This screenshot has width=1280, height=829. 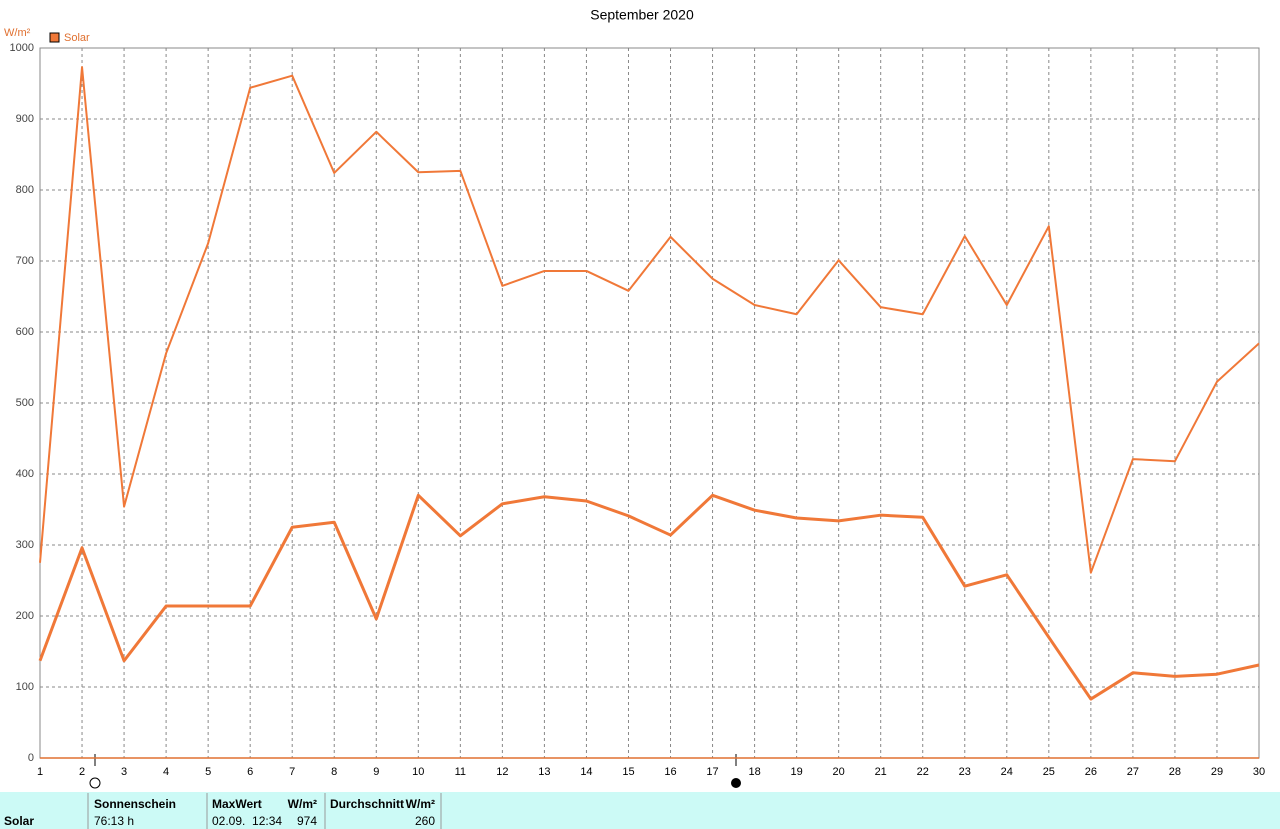 I want to click on chart-title: September 2020, so click(x=642, y=15).